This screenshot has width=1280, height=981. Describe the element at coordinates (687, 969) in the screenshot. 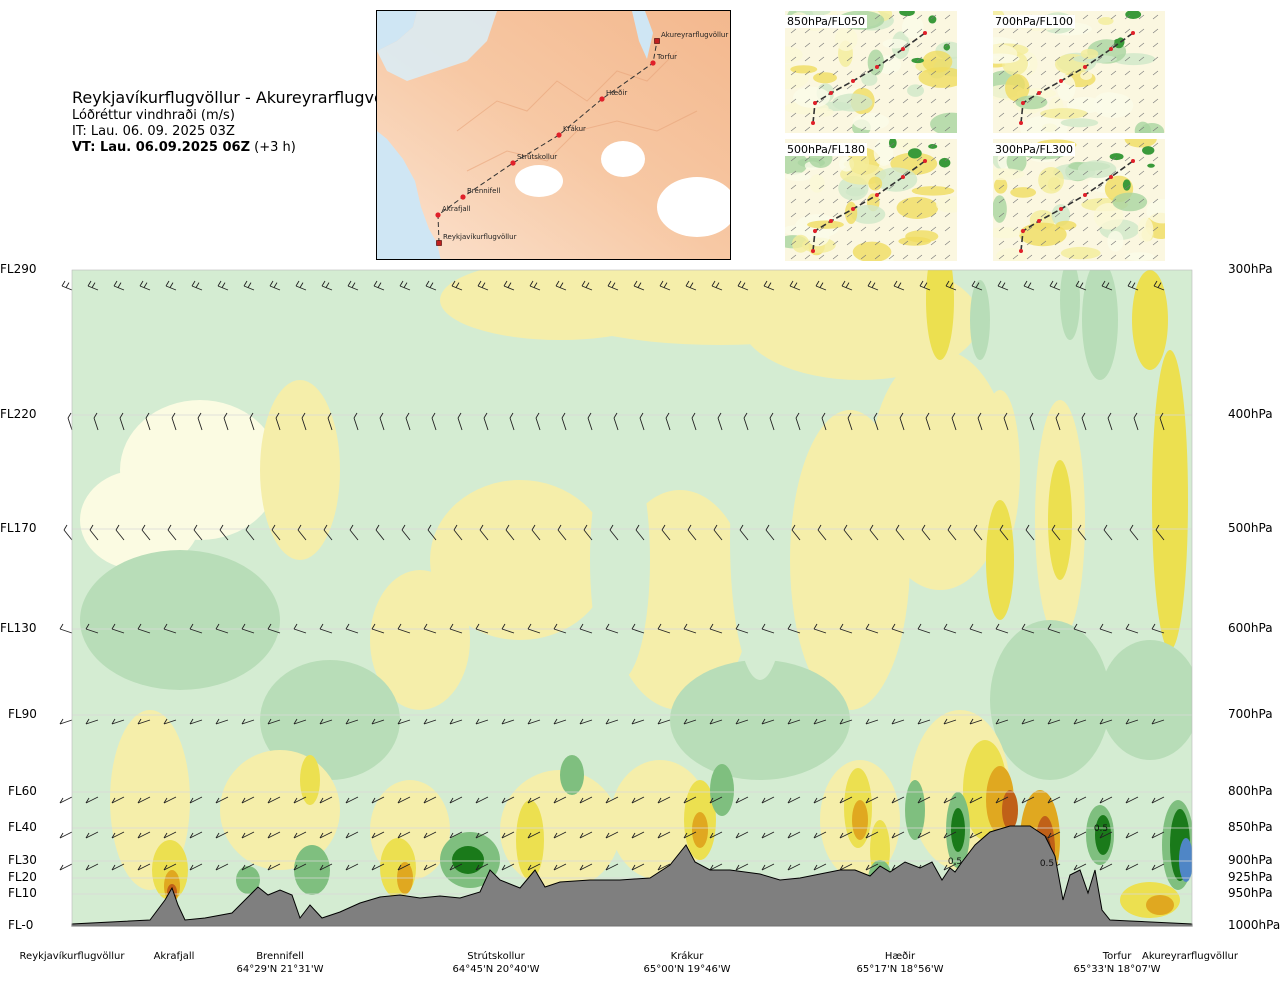

I see `waypoint-coord: 65°00'N 19°46'W` at that location.